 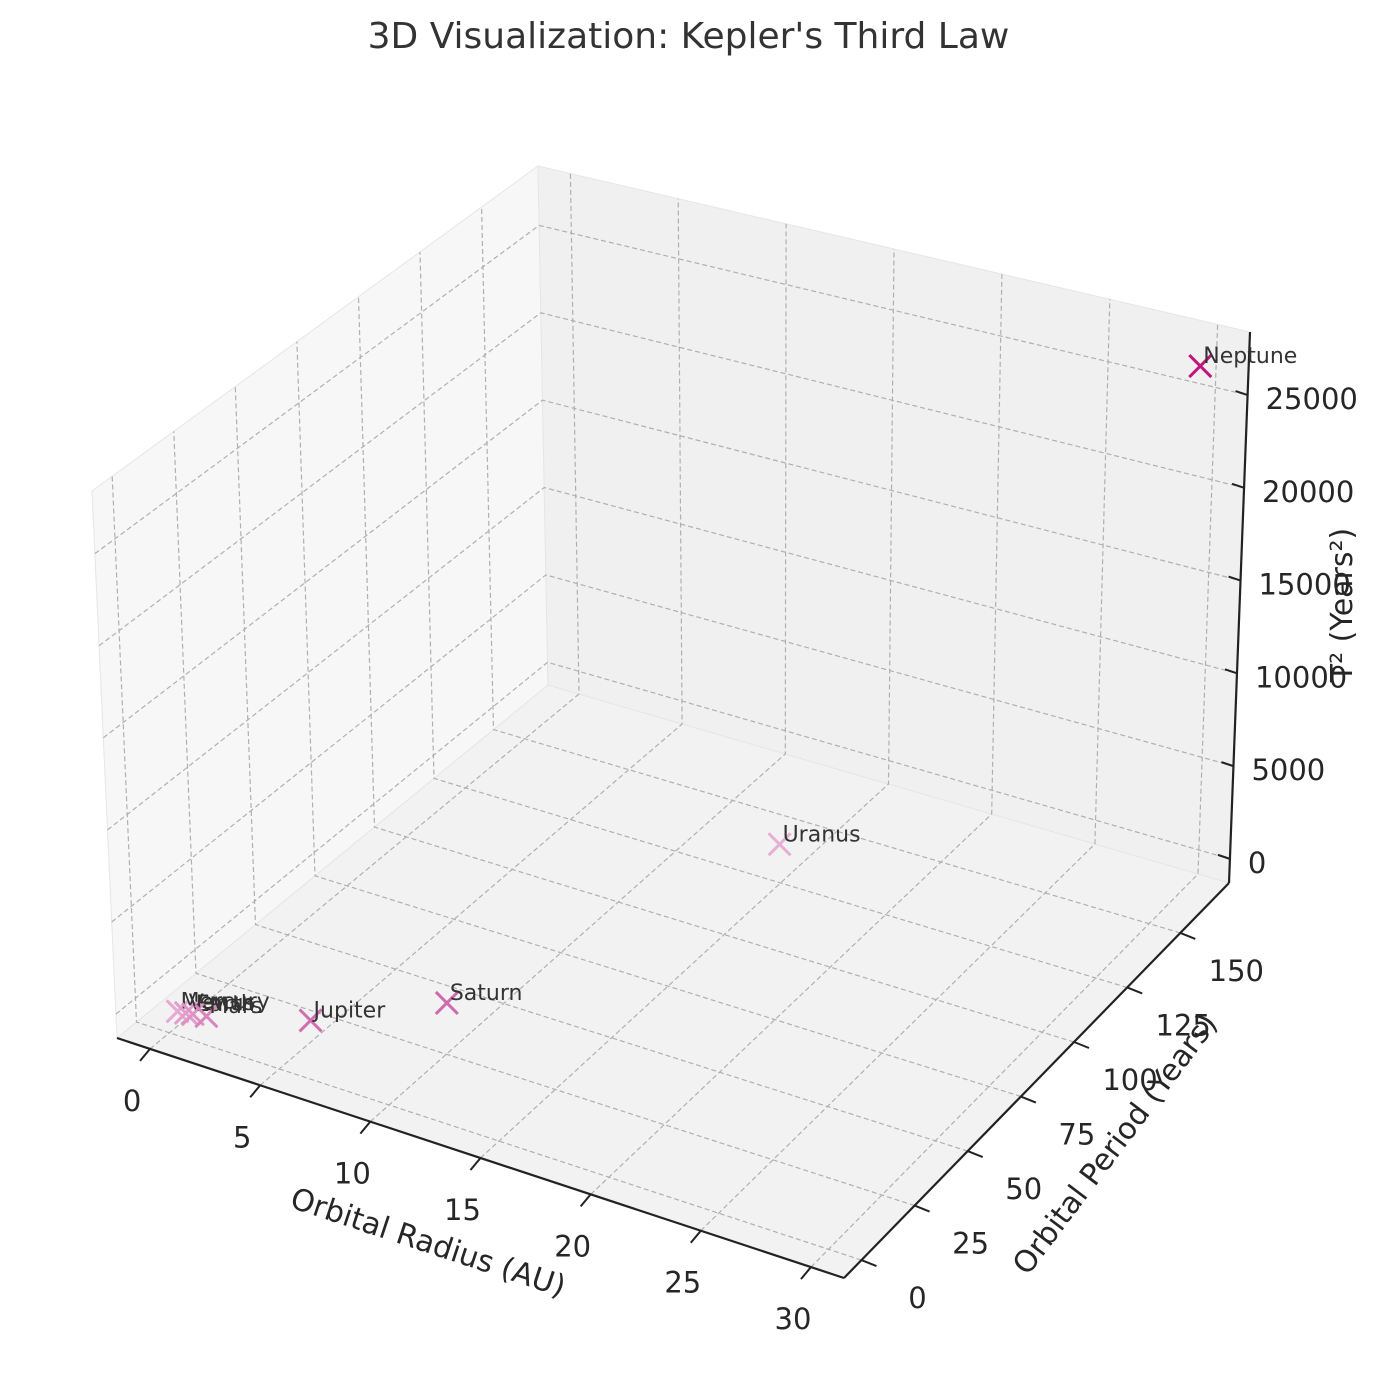 I want to click on point-label-saturn: Saturn, so click(x=486, y=993).